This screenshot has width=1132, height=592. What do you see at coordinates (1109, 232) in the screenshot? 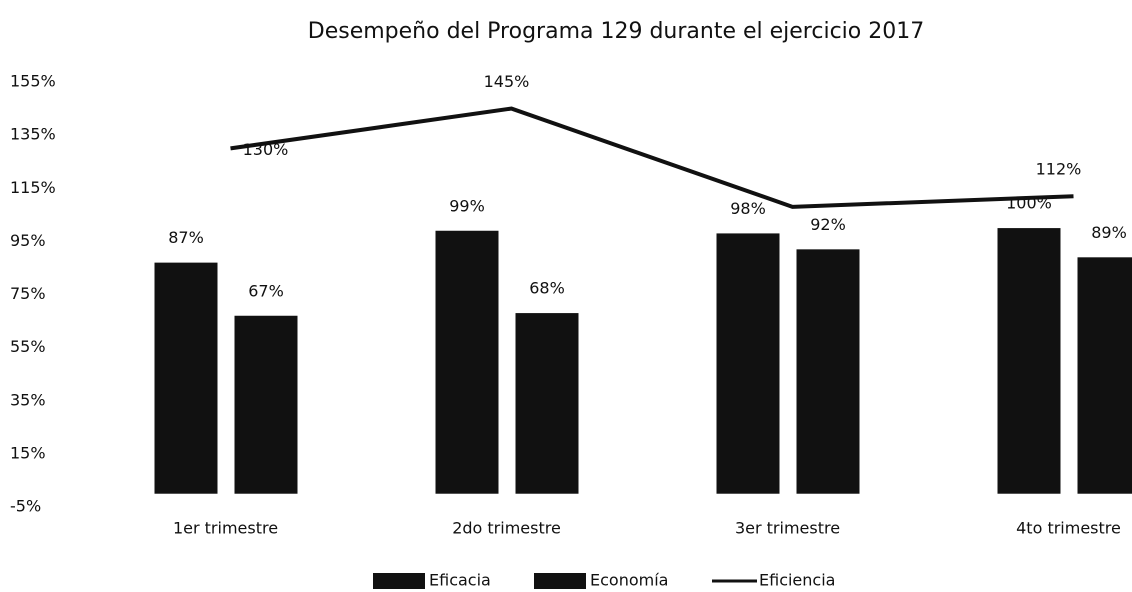
I see `data-label: 89%` at bounding box center [1109, 232].